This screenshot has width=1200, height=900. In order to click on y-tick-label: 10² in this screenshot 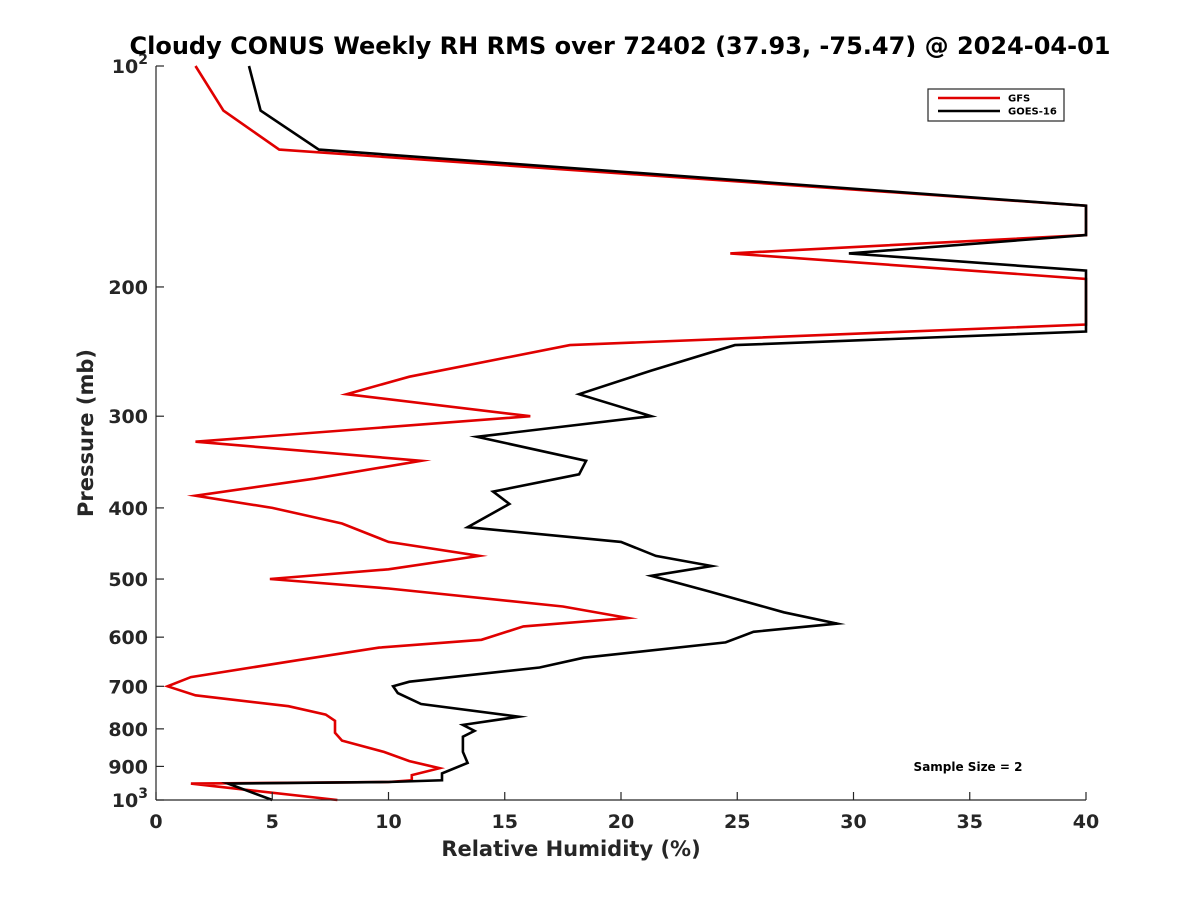, I will do `click(130, 65)`.